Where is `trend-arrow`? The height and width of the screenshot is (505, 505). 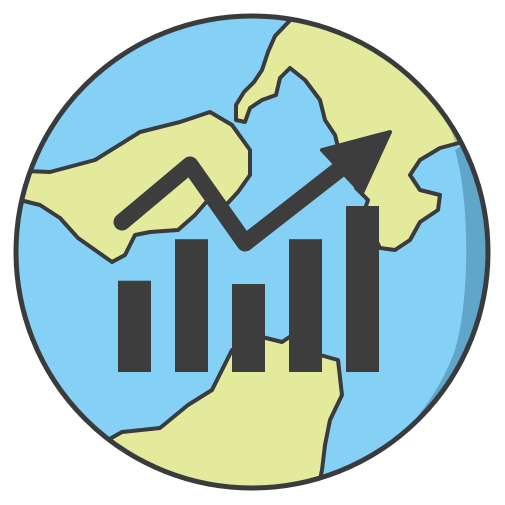
trend-arrow is located at coordinates (252, 191).